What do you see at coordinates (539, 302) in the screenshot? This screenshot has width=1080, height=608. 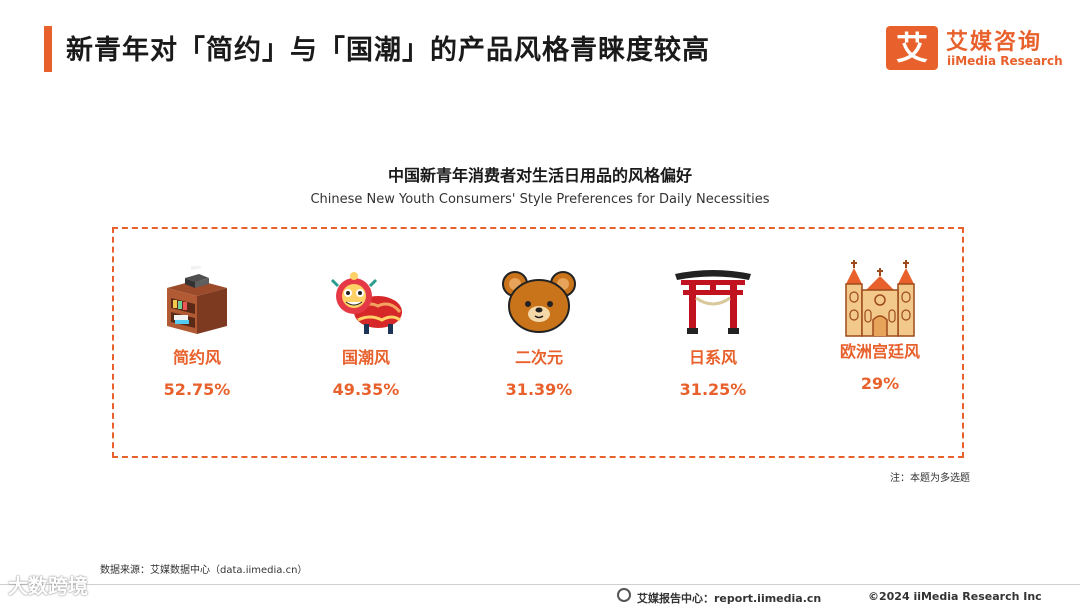 I see `bear-face-icon` at bounding box center [539, 302].